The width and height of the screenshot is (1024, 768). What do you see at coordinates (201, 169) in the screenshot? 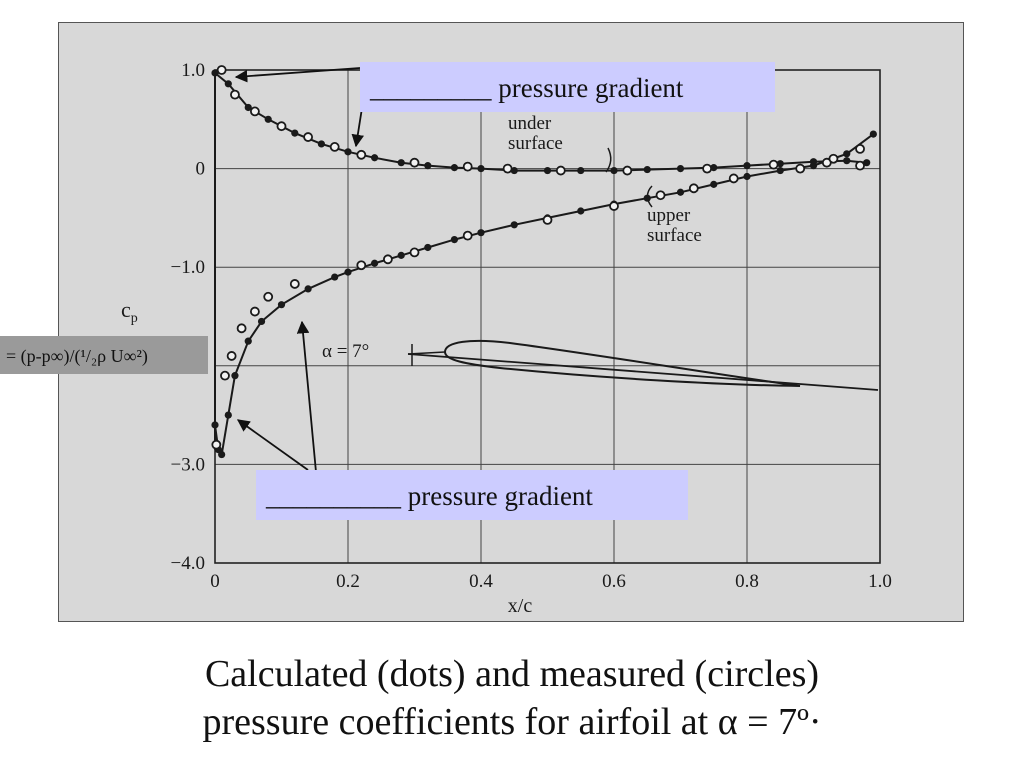
I see `y-tick-label: 0` at bounding box center [201, 169].